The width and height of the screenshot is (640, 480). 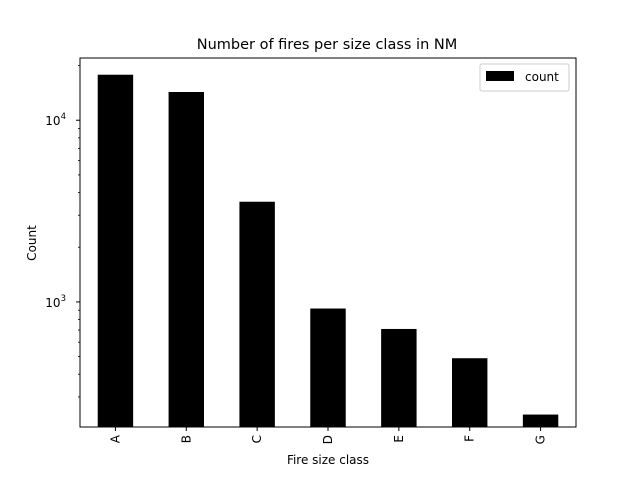 I want to click on legend: count, so click(x=524, y=77).